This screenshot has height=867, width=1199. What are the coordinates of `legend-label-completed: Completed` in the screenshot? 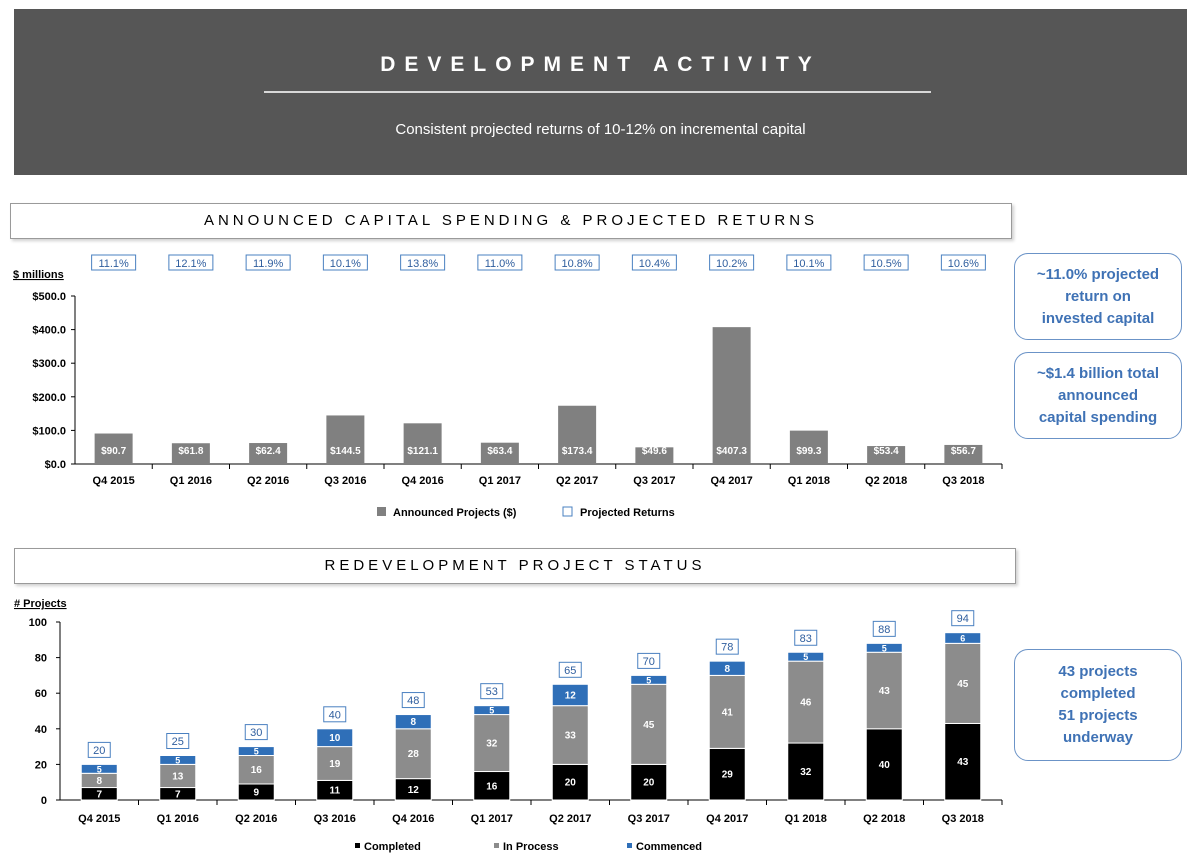 It's located at (392, 847).